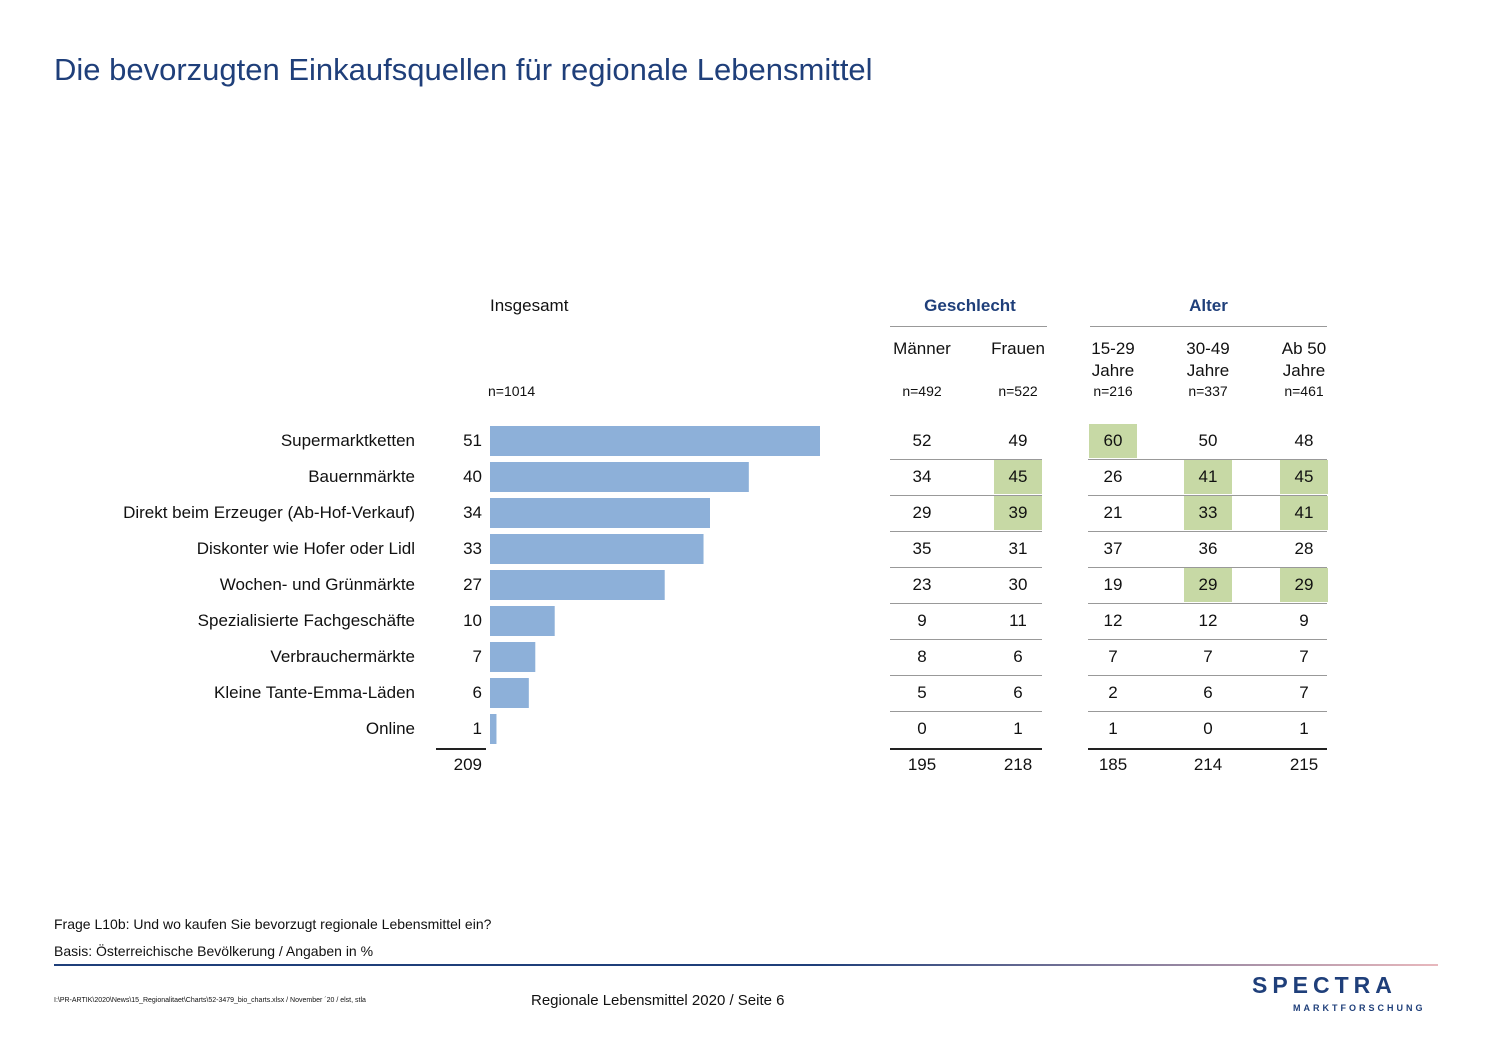  Describe the element at coordinates (1018, 620) in the screenshot. I see `table-cell: 11` at that location.